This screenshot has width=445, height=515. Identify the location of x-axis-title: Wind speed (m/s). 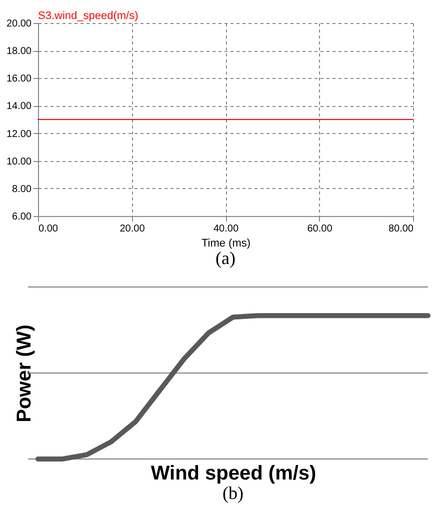
(233, 473).